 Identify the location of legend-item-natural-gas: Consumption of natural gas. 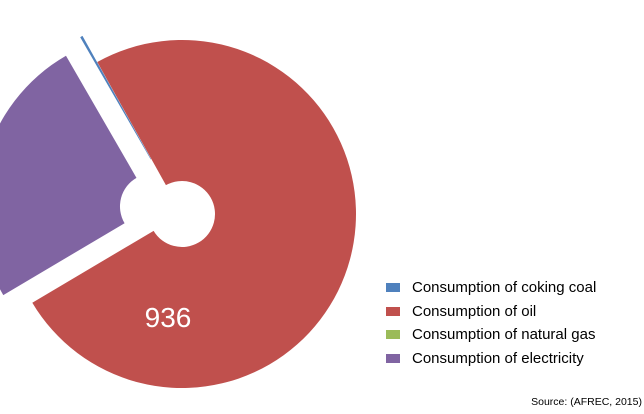
(491, 335).